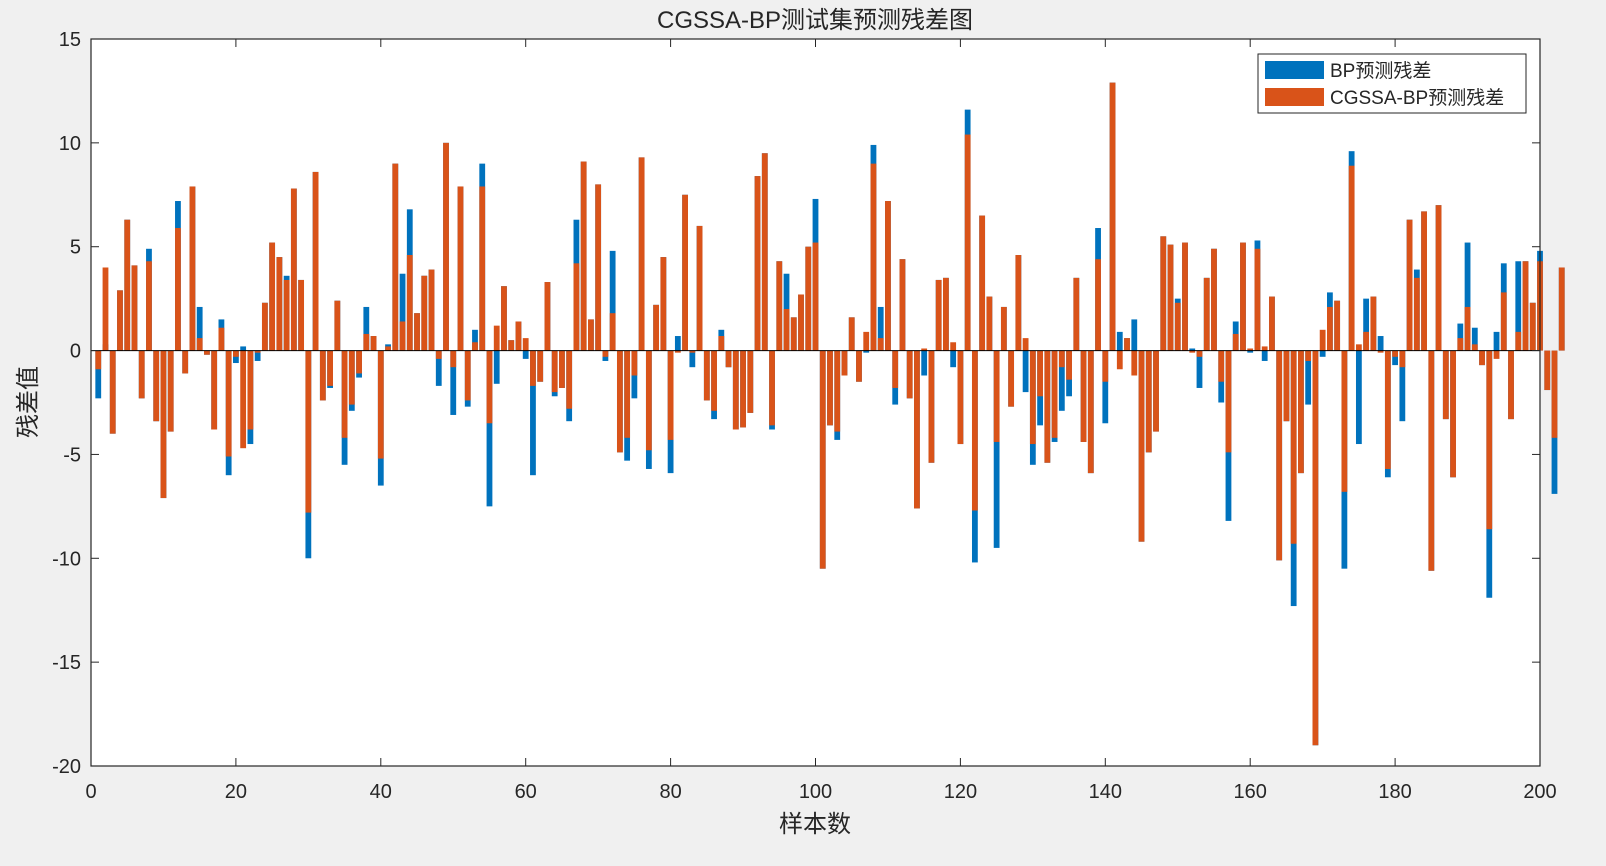  What do you see at coordinates (1394, 792) in the screenshot?
I see `x-tick-label: 180` at bounding box center [1394, 792].